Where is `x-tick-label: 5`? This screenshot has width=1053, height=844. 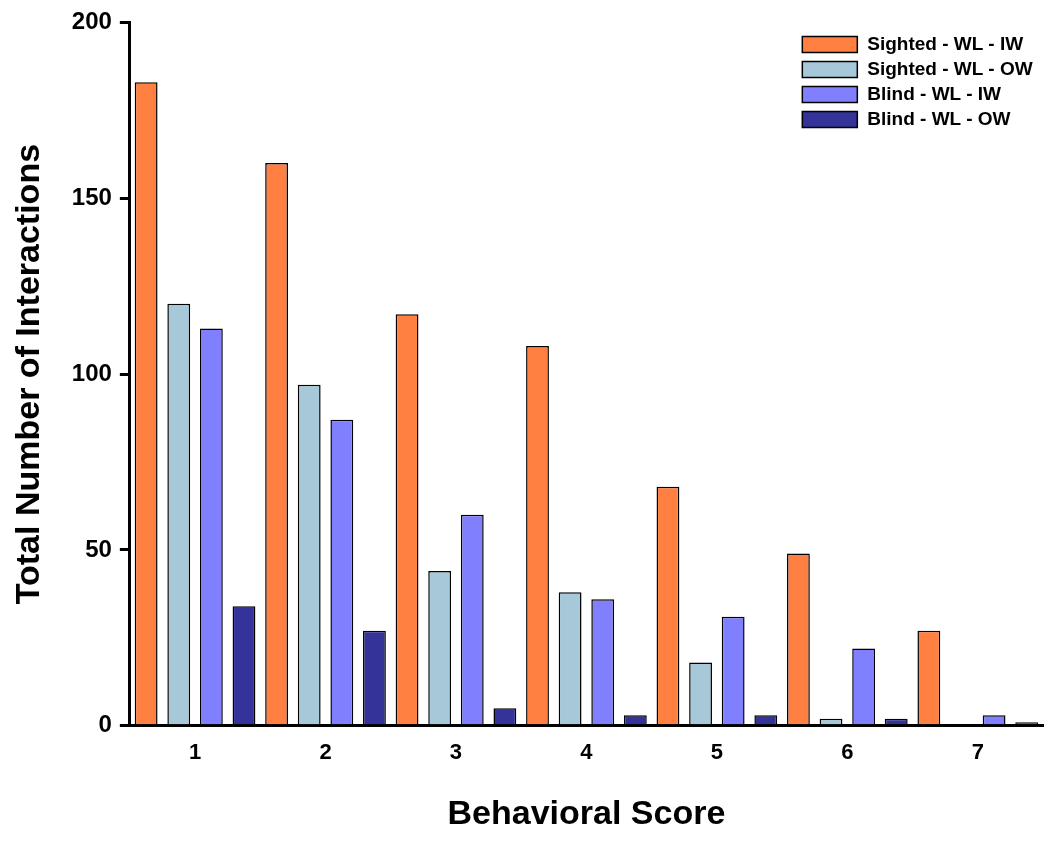
x-tick-label: 5 is located at coordinates (716, 752).